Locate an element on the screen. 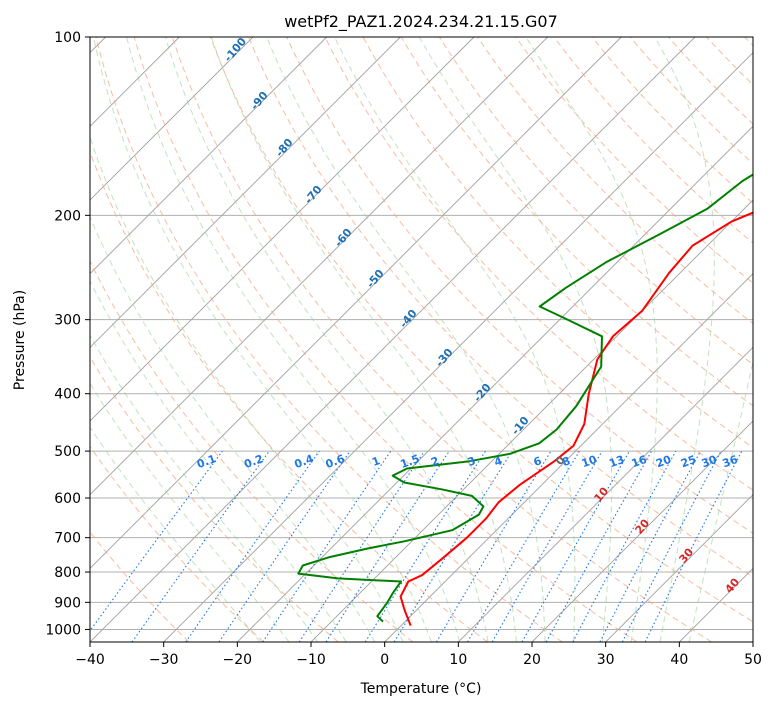  x-tick-label: −30 is located at coordinates (164, 660).